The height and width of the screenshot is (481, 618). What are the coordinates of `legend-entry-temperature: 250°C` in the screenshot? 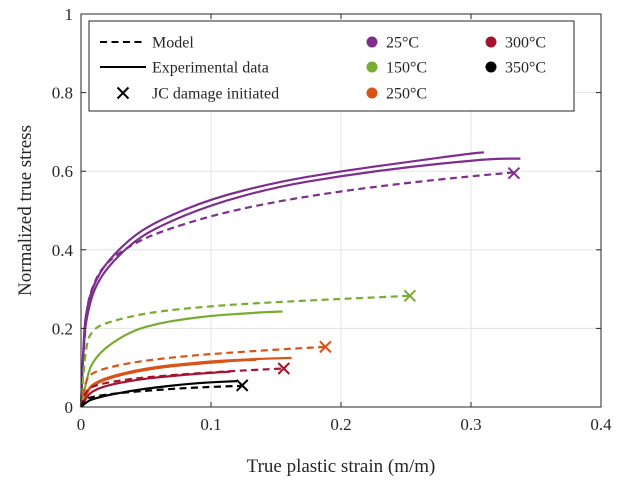 It's located at (396, 94).